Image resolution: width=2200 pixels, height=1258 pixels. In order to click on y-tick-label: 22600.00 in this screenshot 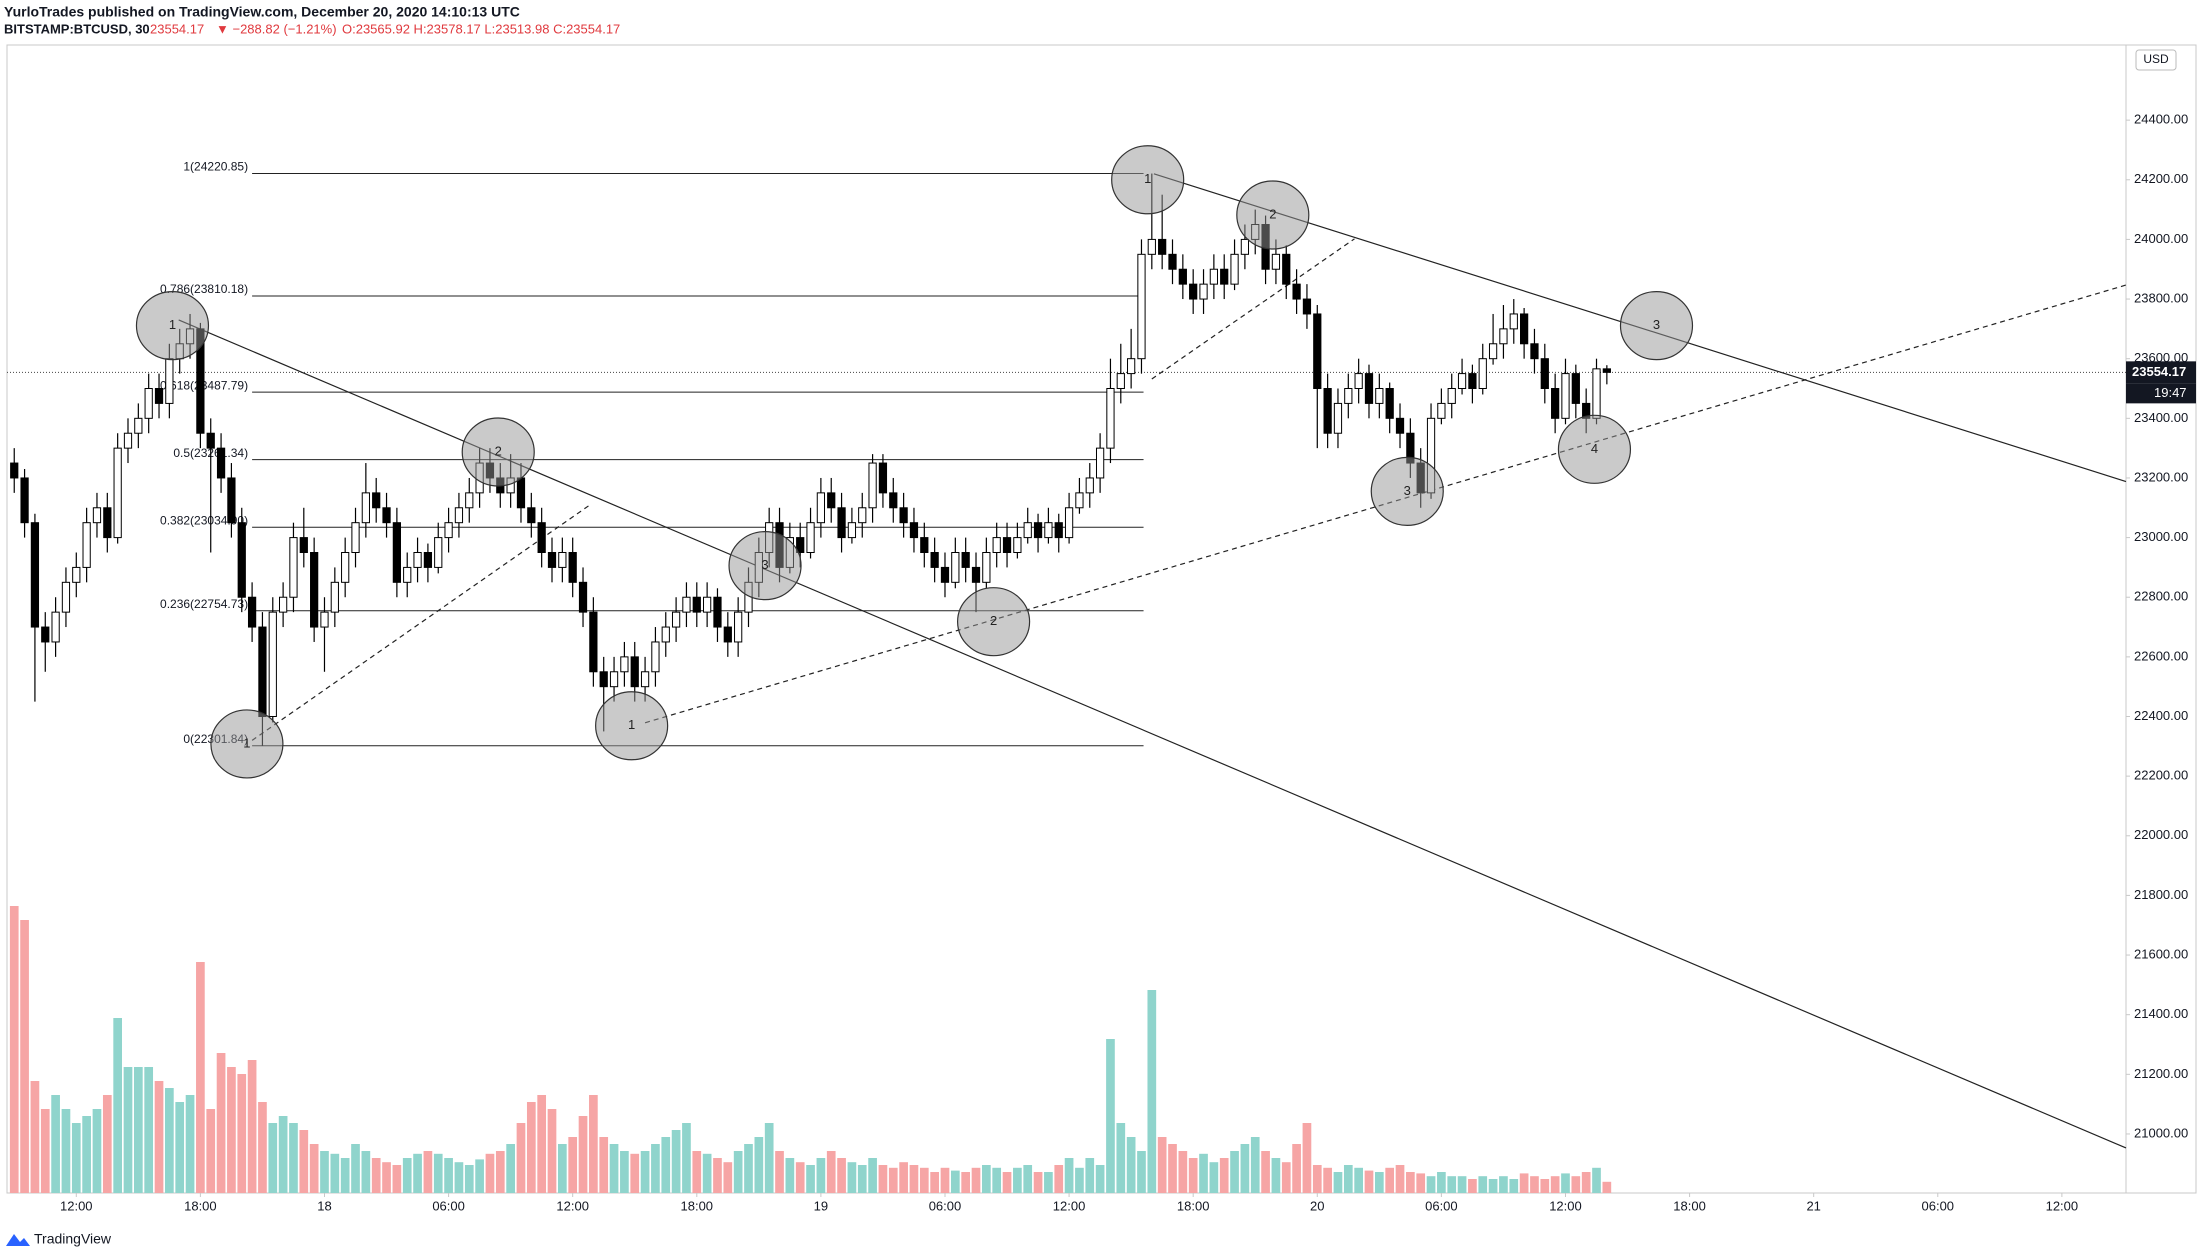, I will do `click(2161, 655)`.